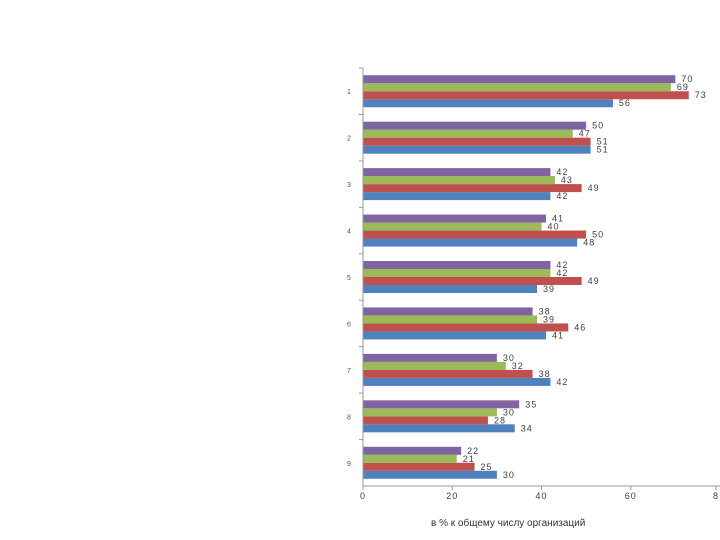  Describe the element at coordinates (545, 311) in the screenshot. I see `data-label-cat6-s4: 38` at that location.